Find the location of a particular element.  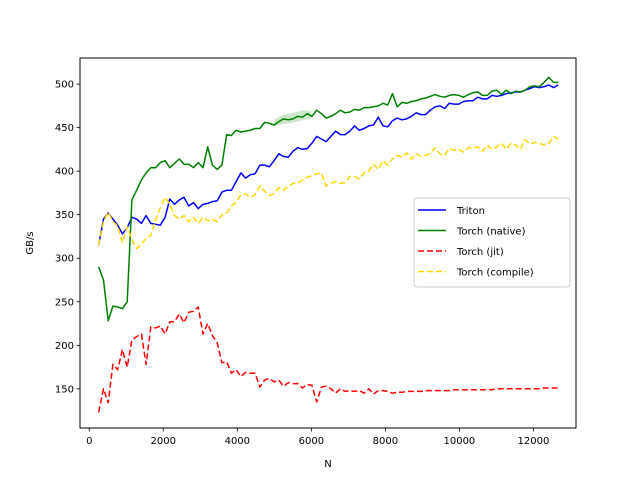

y-tick-label: 450 is located at coordinates (64, 128).